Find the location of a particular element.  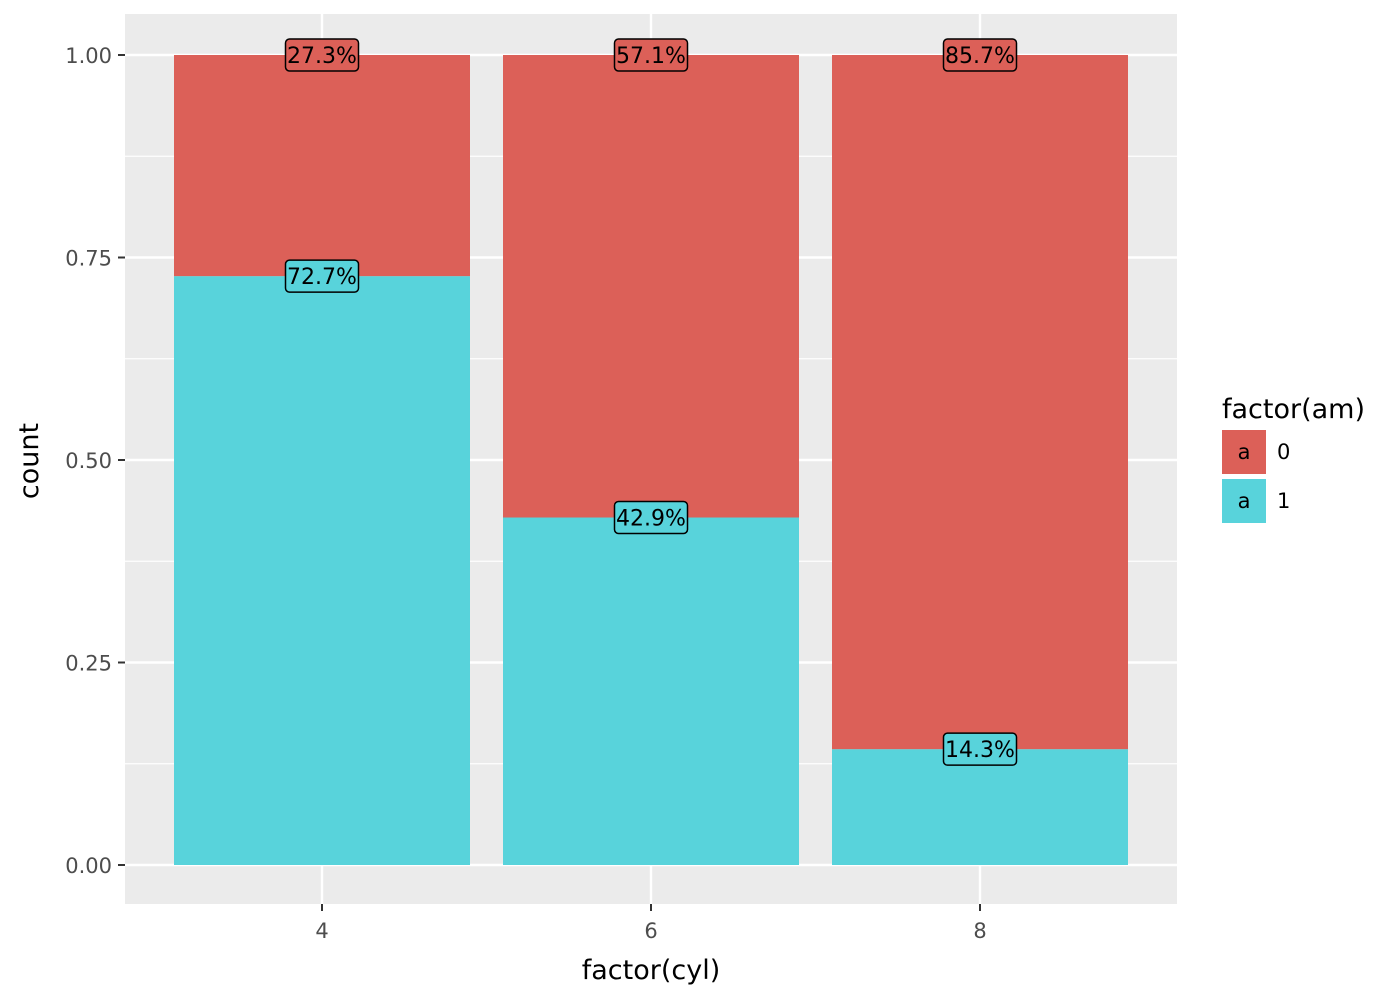

data-label-text: 14.3% is located at coordinates (980, 750).